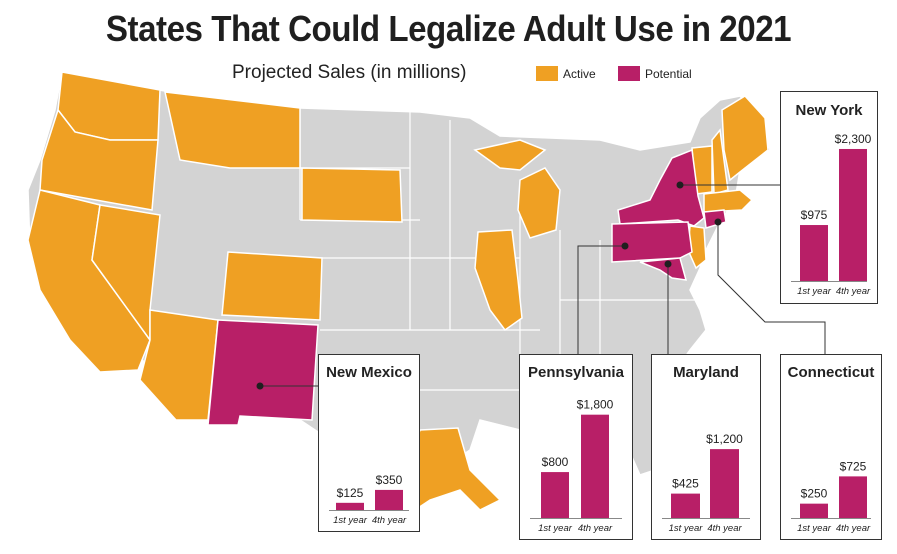  I want to click on legend-swatch-potential, so click(629, 73).